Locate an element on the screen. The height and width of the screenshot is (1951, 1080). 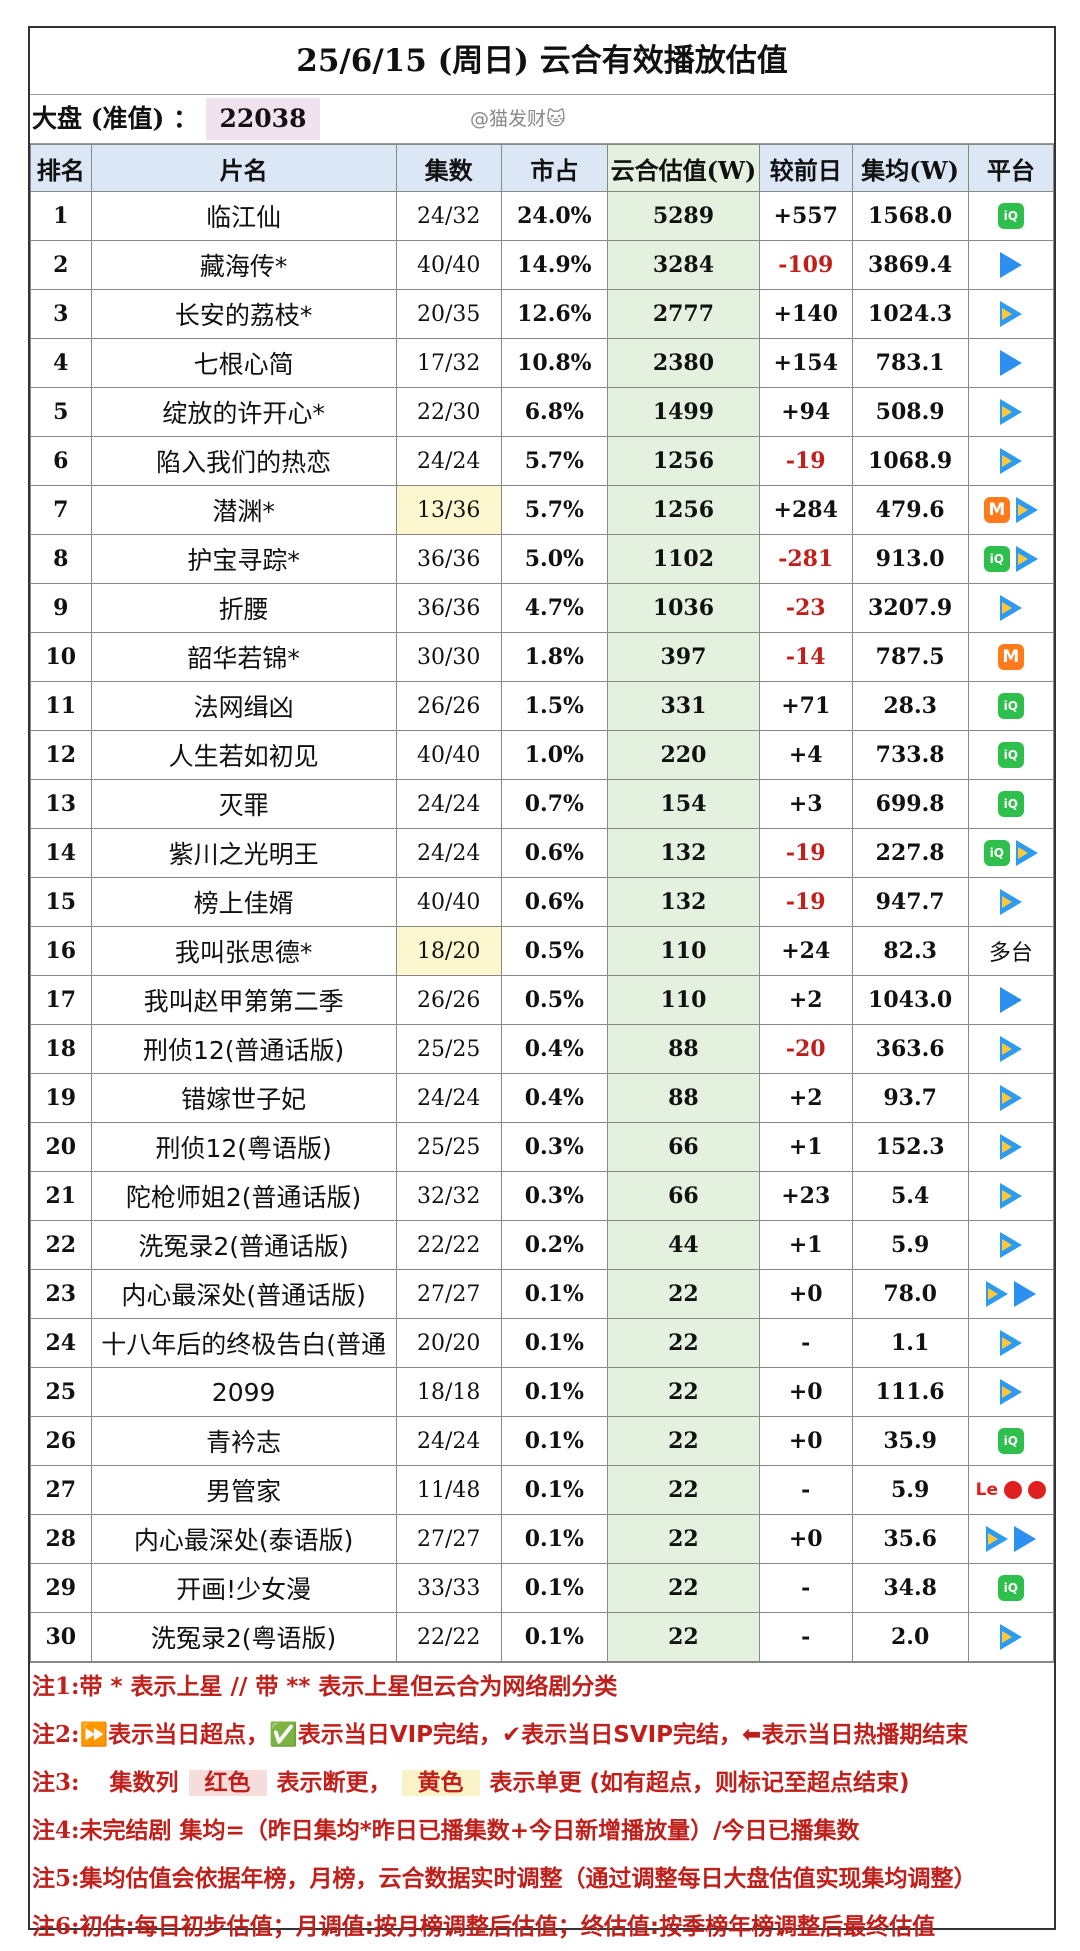
episodes-cell: 26/26 is located at coordinates (448, 1000).